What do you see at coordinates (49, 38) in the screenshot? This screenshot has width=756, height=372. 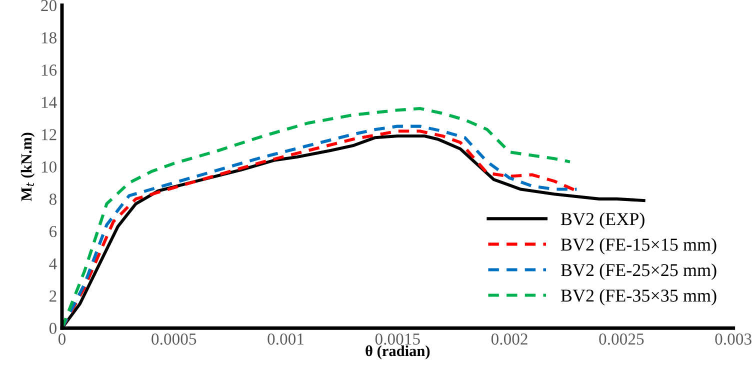 I see `y-tick-label: 18` at bounding box center [49, 38].